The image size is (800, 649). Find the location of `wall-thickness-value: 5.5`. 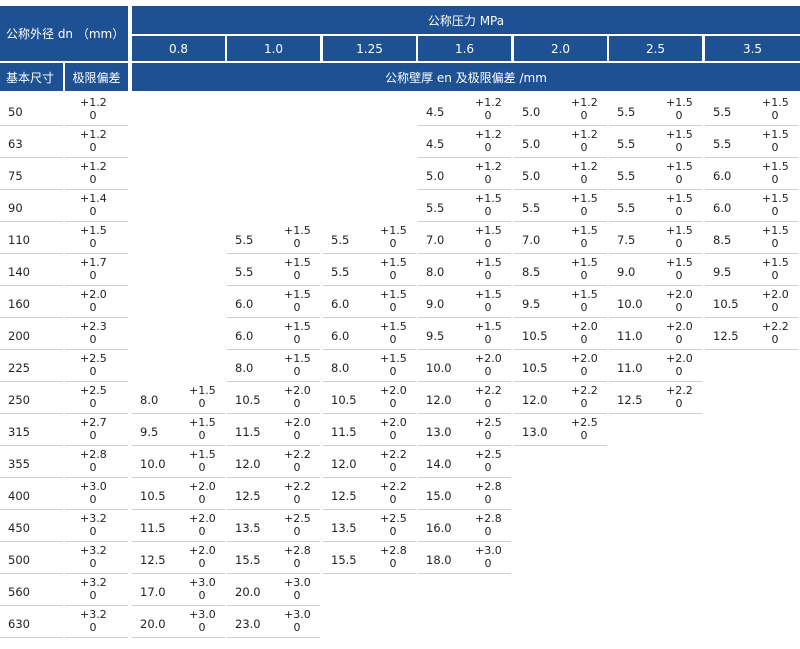

wall-thickness-value: 5.5 is located at coordinates (626, 112).